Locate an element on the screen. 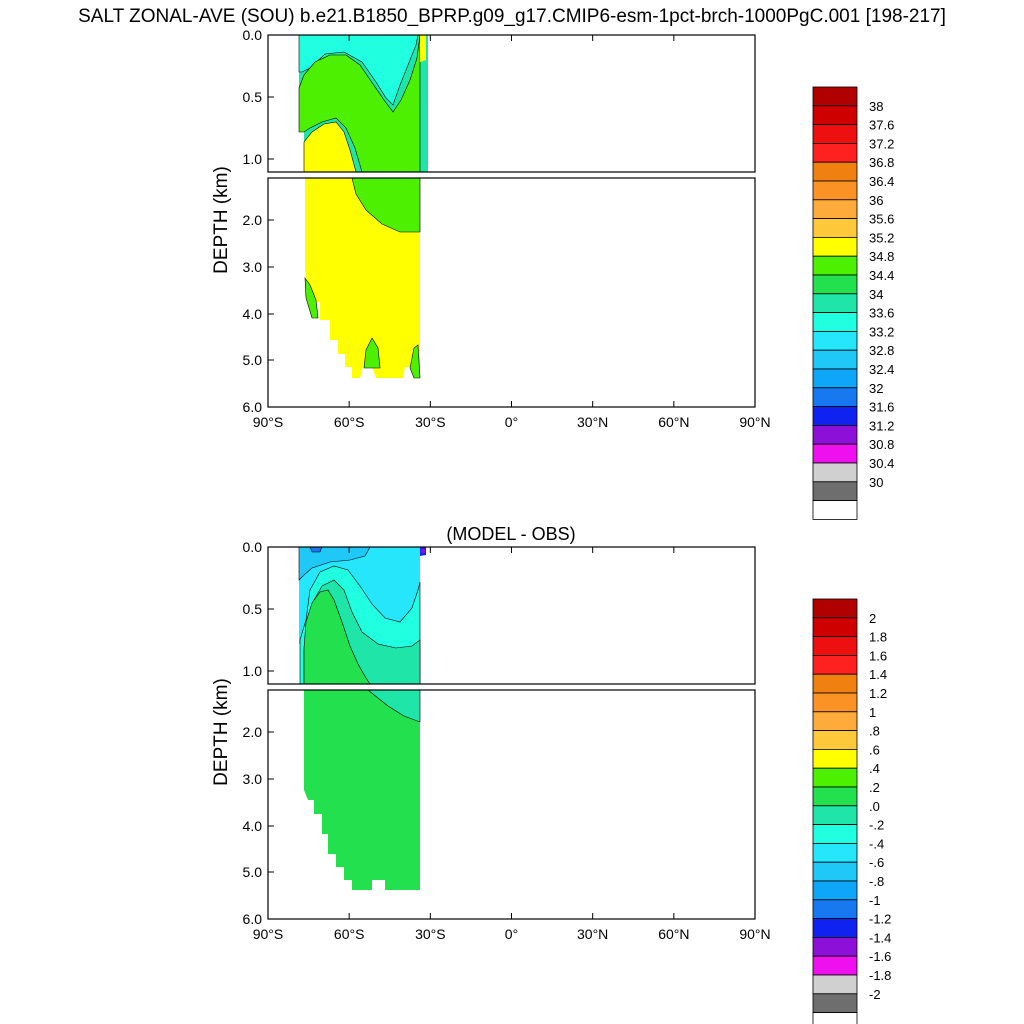 The image size is (1024, 1024). colorbar-label: 33.2 is located at coordinates (881, 331).